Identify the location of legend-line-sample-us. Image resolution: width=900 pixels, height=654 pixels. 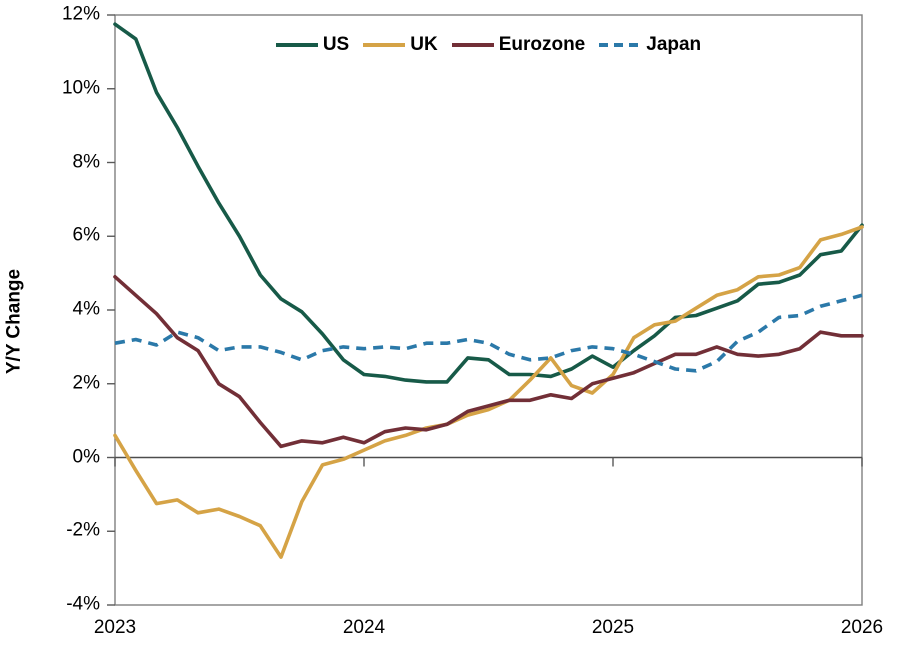
(296, 44).